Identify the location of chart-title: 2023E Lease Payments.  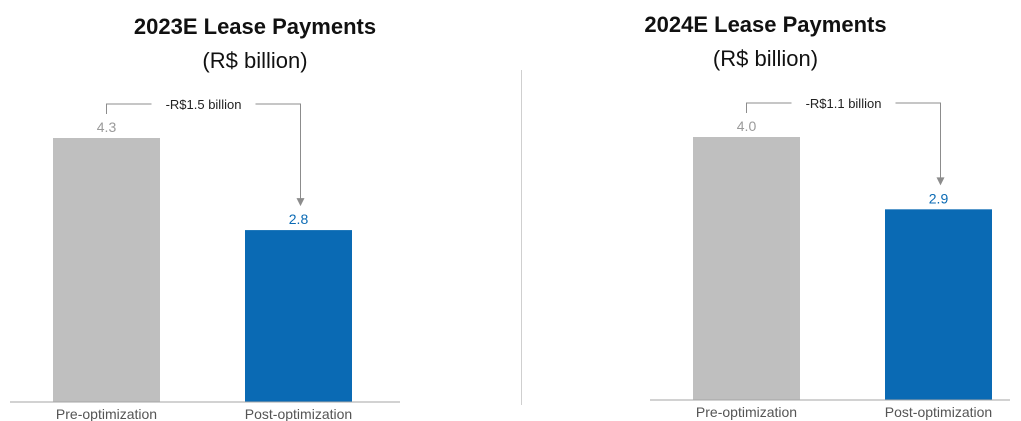
(255, 26).